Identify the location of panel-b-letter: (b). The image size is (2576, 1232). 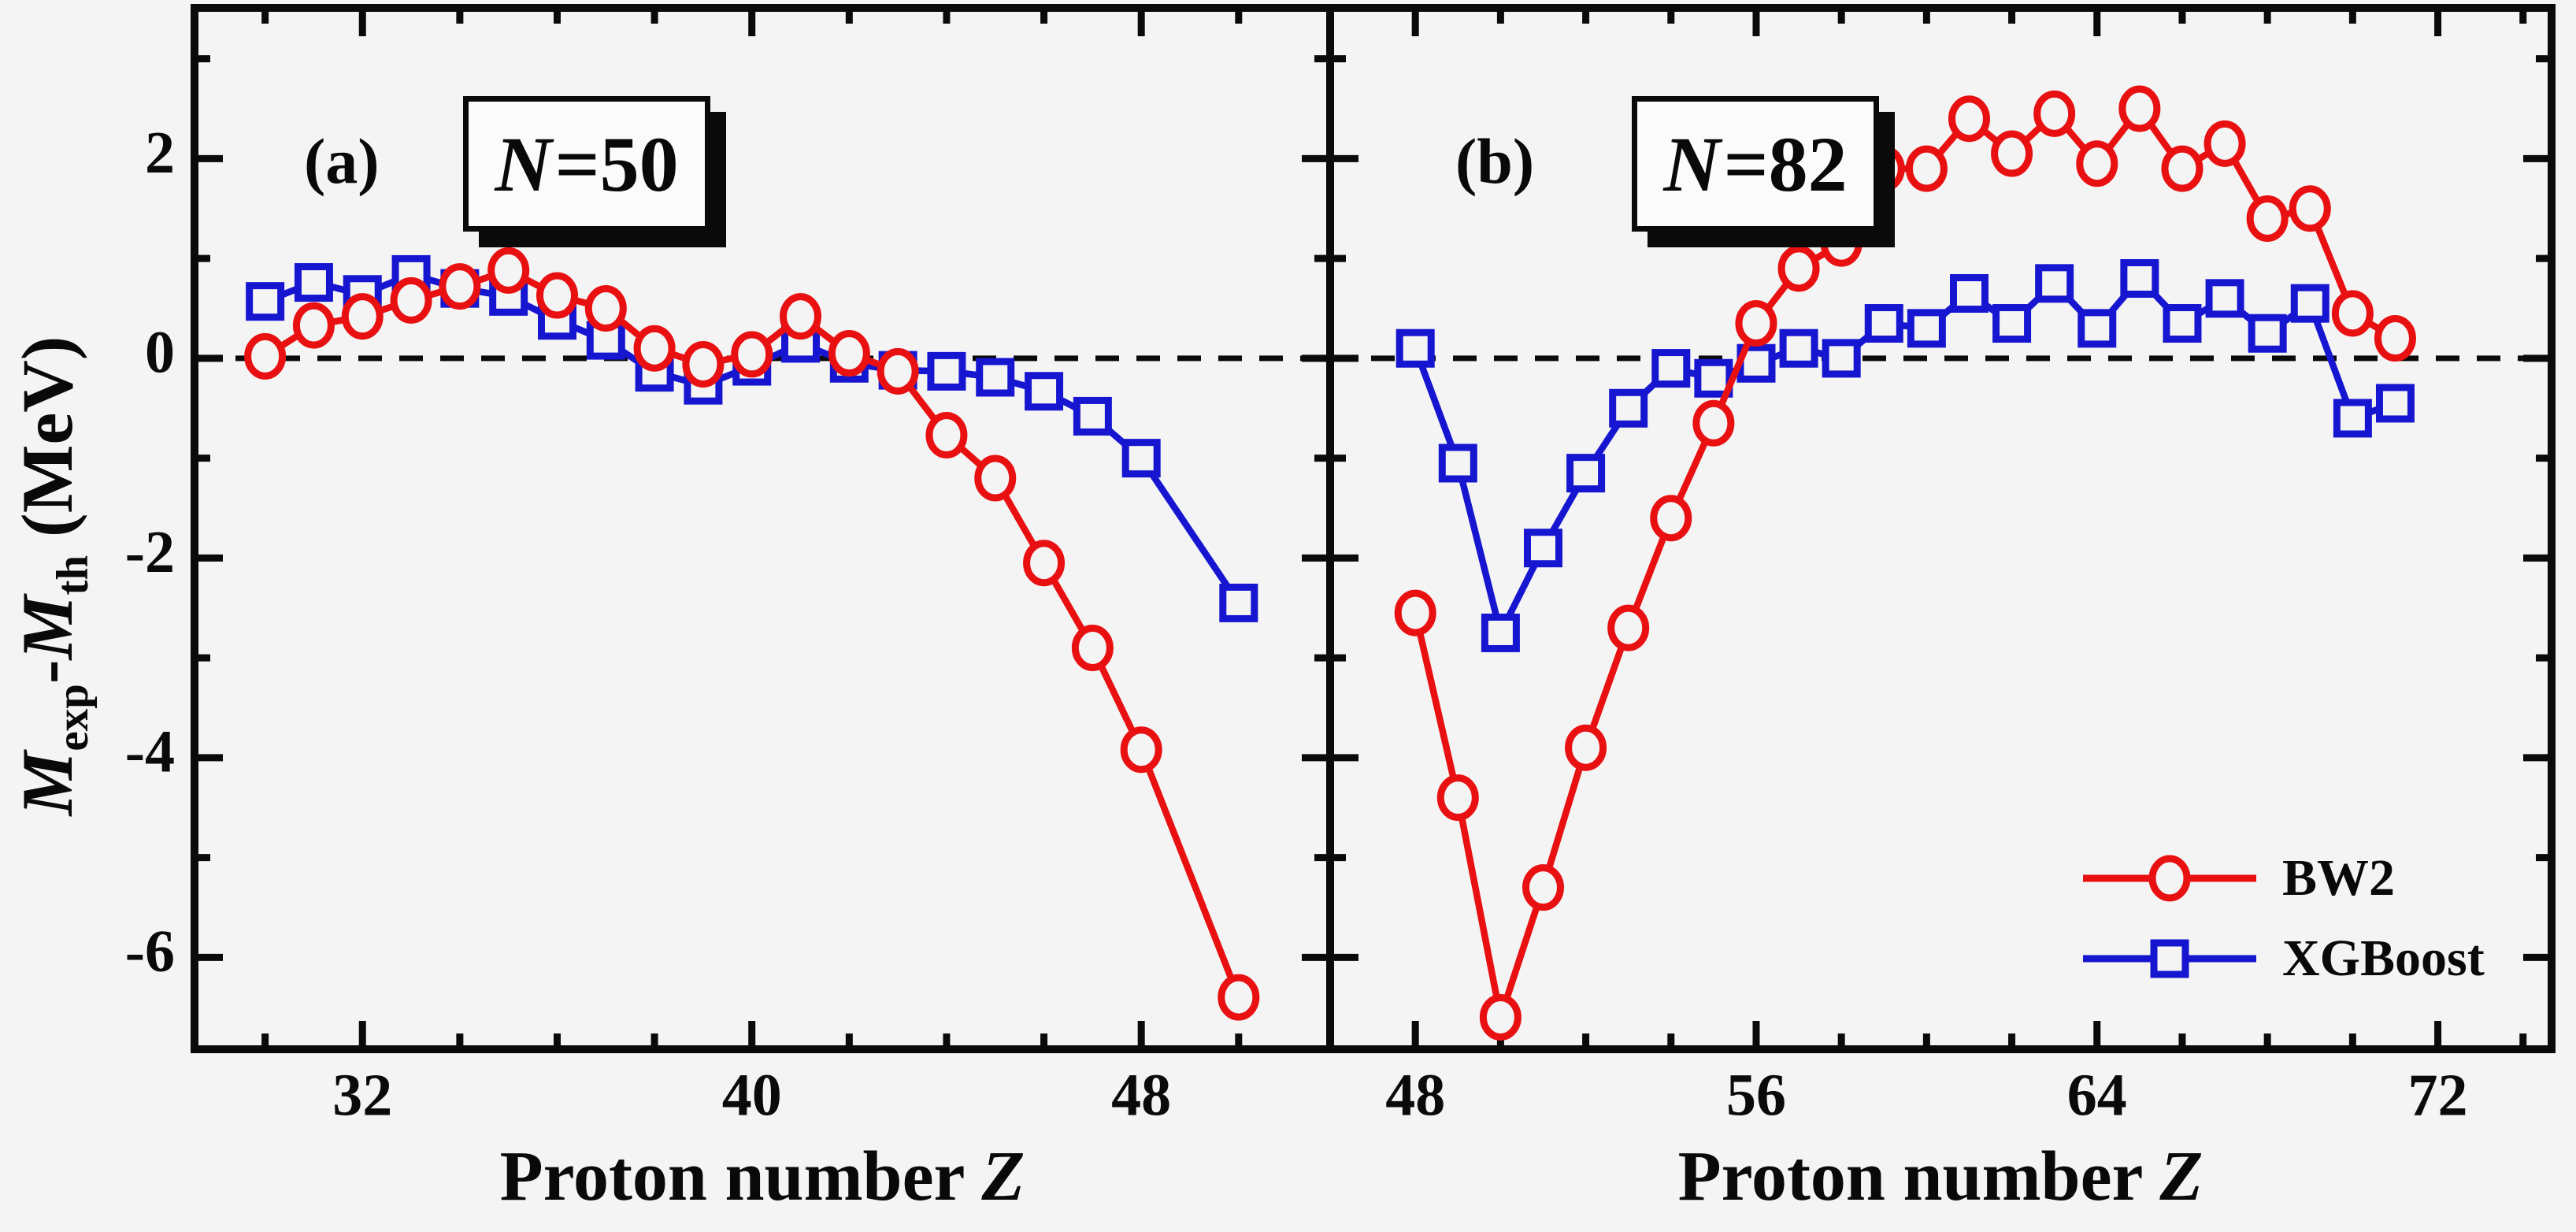
(1495, 161).